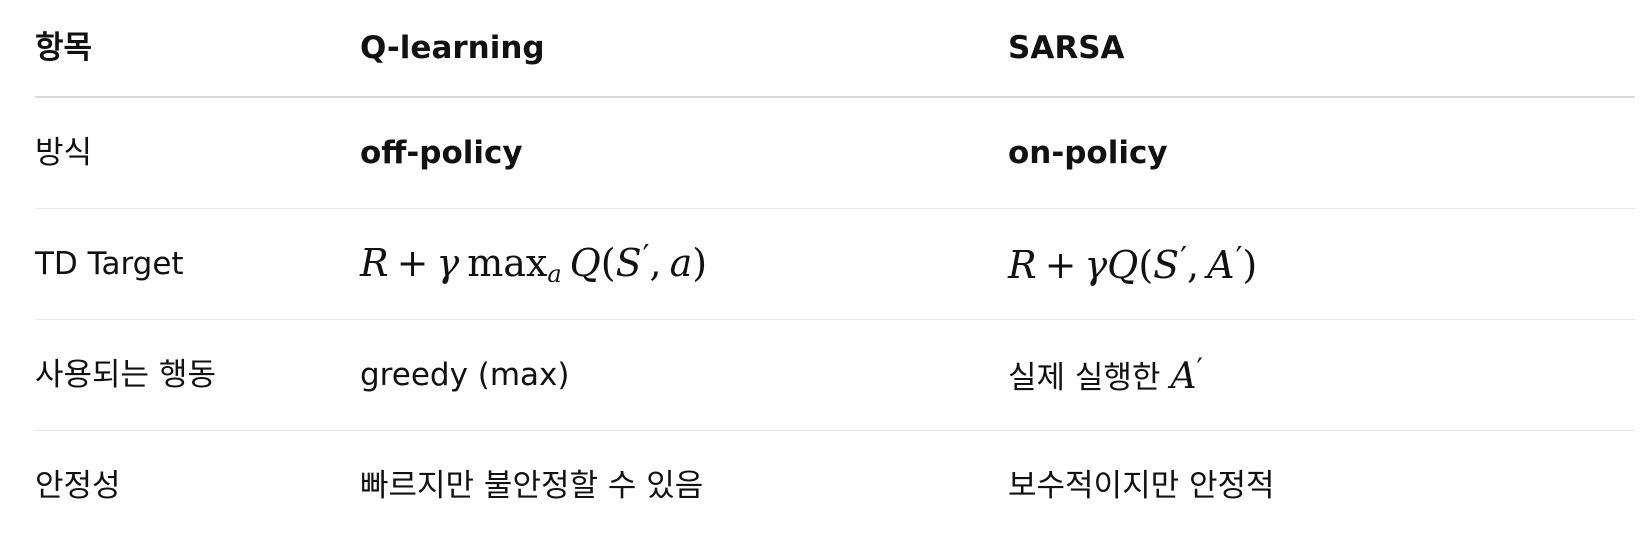  What do you see at coordinates (1141, 486) in the screenshot?
I see `sarsa-stability: 보수적이지만 안정적` at bounding box center [1141, 486].